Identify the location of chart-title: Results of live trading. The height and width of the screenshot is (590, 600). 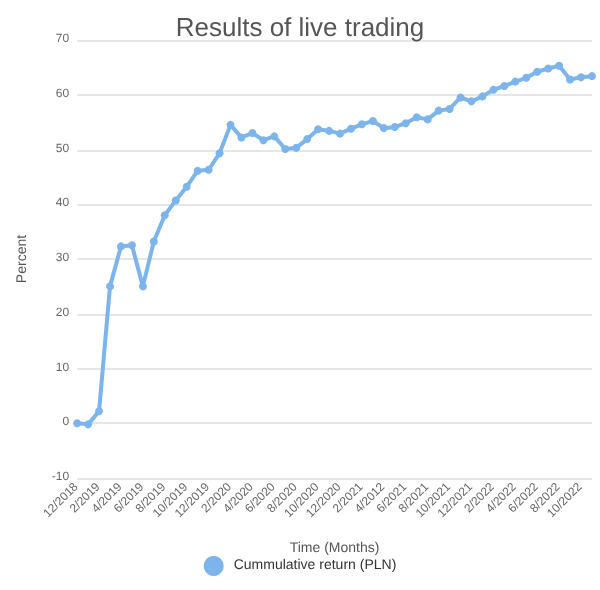
(300, 27).